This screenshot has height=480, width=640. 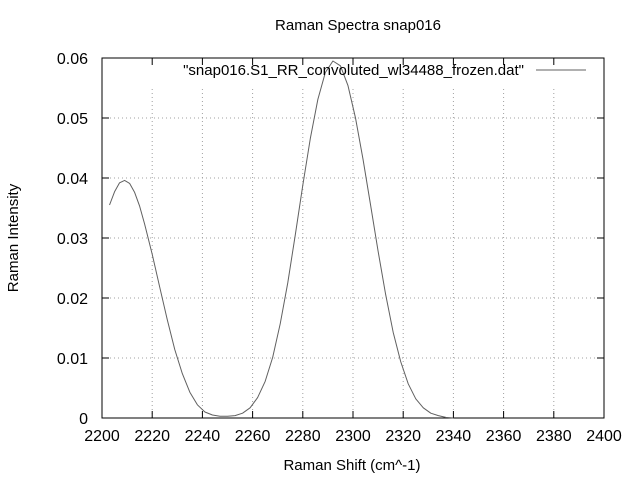 What do you see at coordinates (303, 436) in the screenshot?
I see `x-tick-label: 2280` at bounding box center [303, 436].